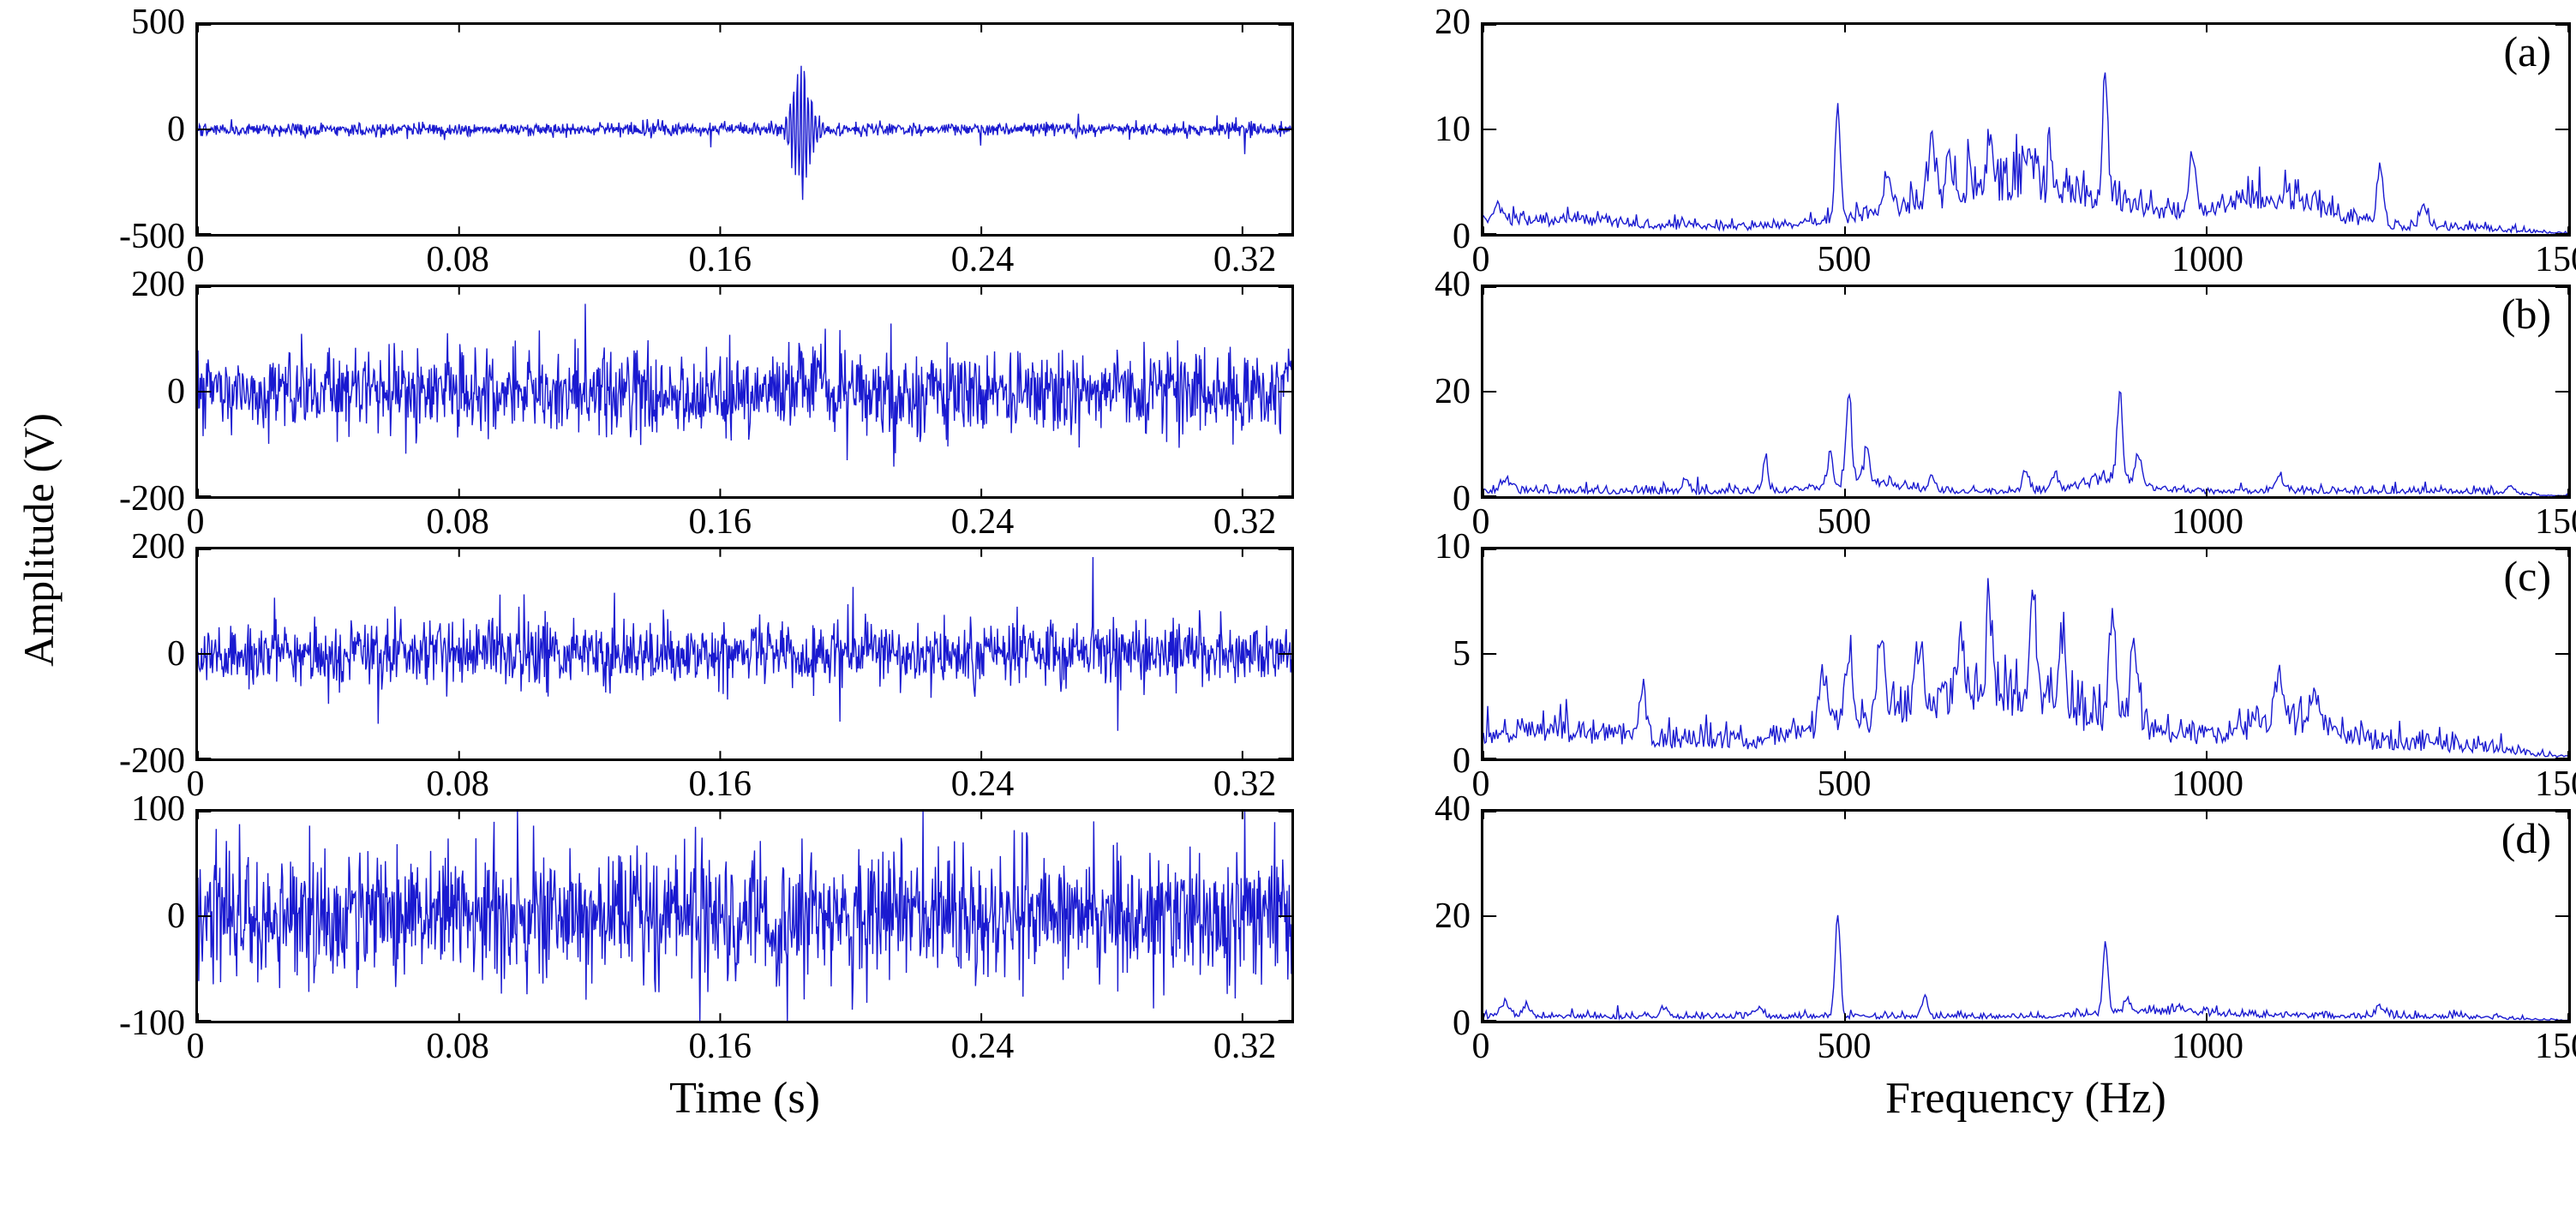 Image resolution: width=2576 pixels, height=1229 pixels. I want to click on spectrum-curve-d, so click(2026, 916).